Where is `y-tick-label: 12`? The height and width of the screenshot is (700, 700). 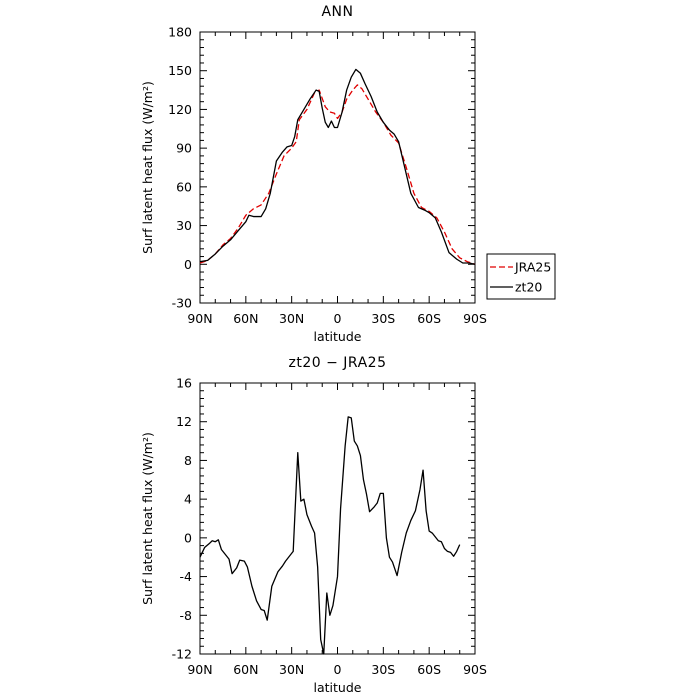
y-tick-label: 12 is located at coordinates (184, 421).